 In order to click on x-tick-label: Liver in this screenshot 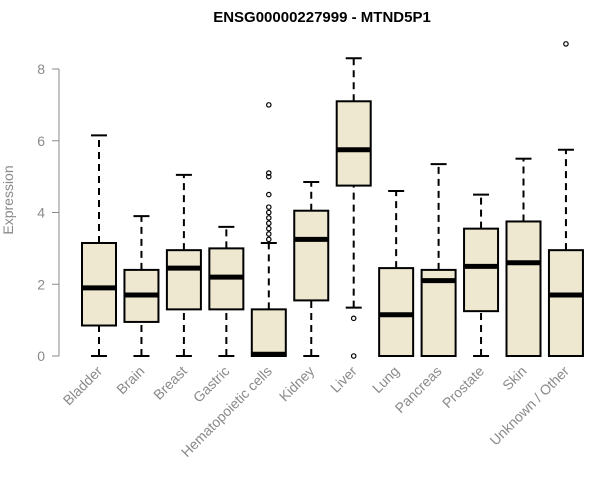, I will do `click(343, 379)`.